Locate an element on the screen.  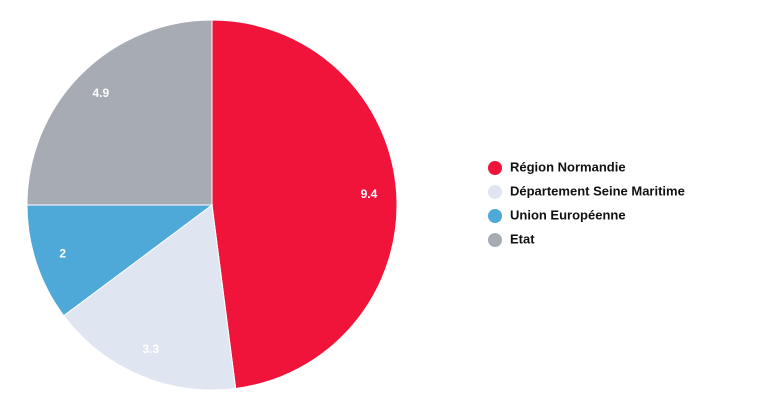
data-label: 9.4 is located at coordinates (369, 194).